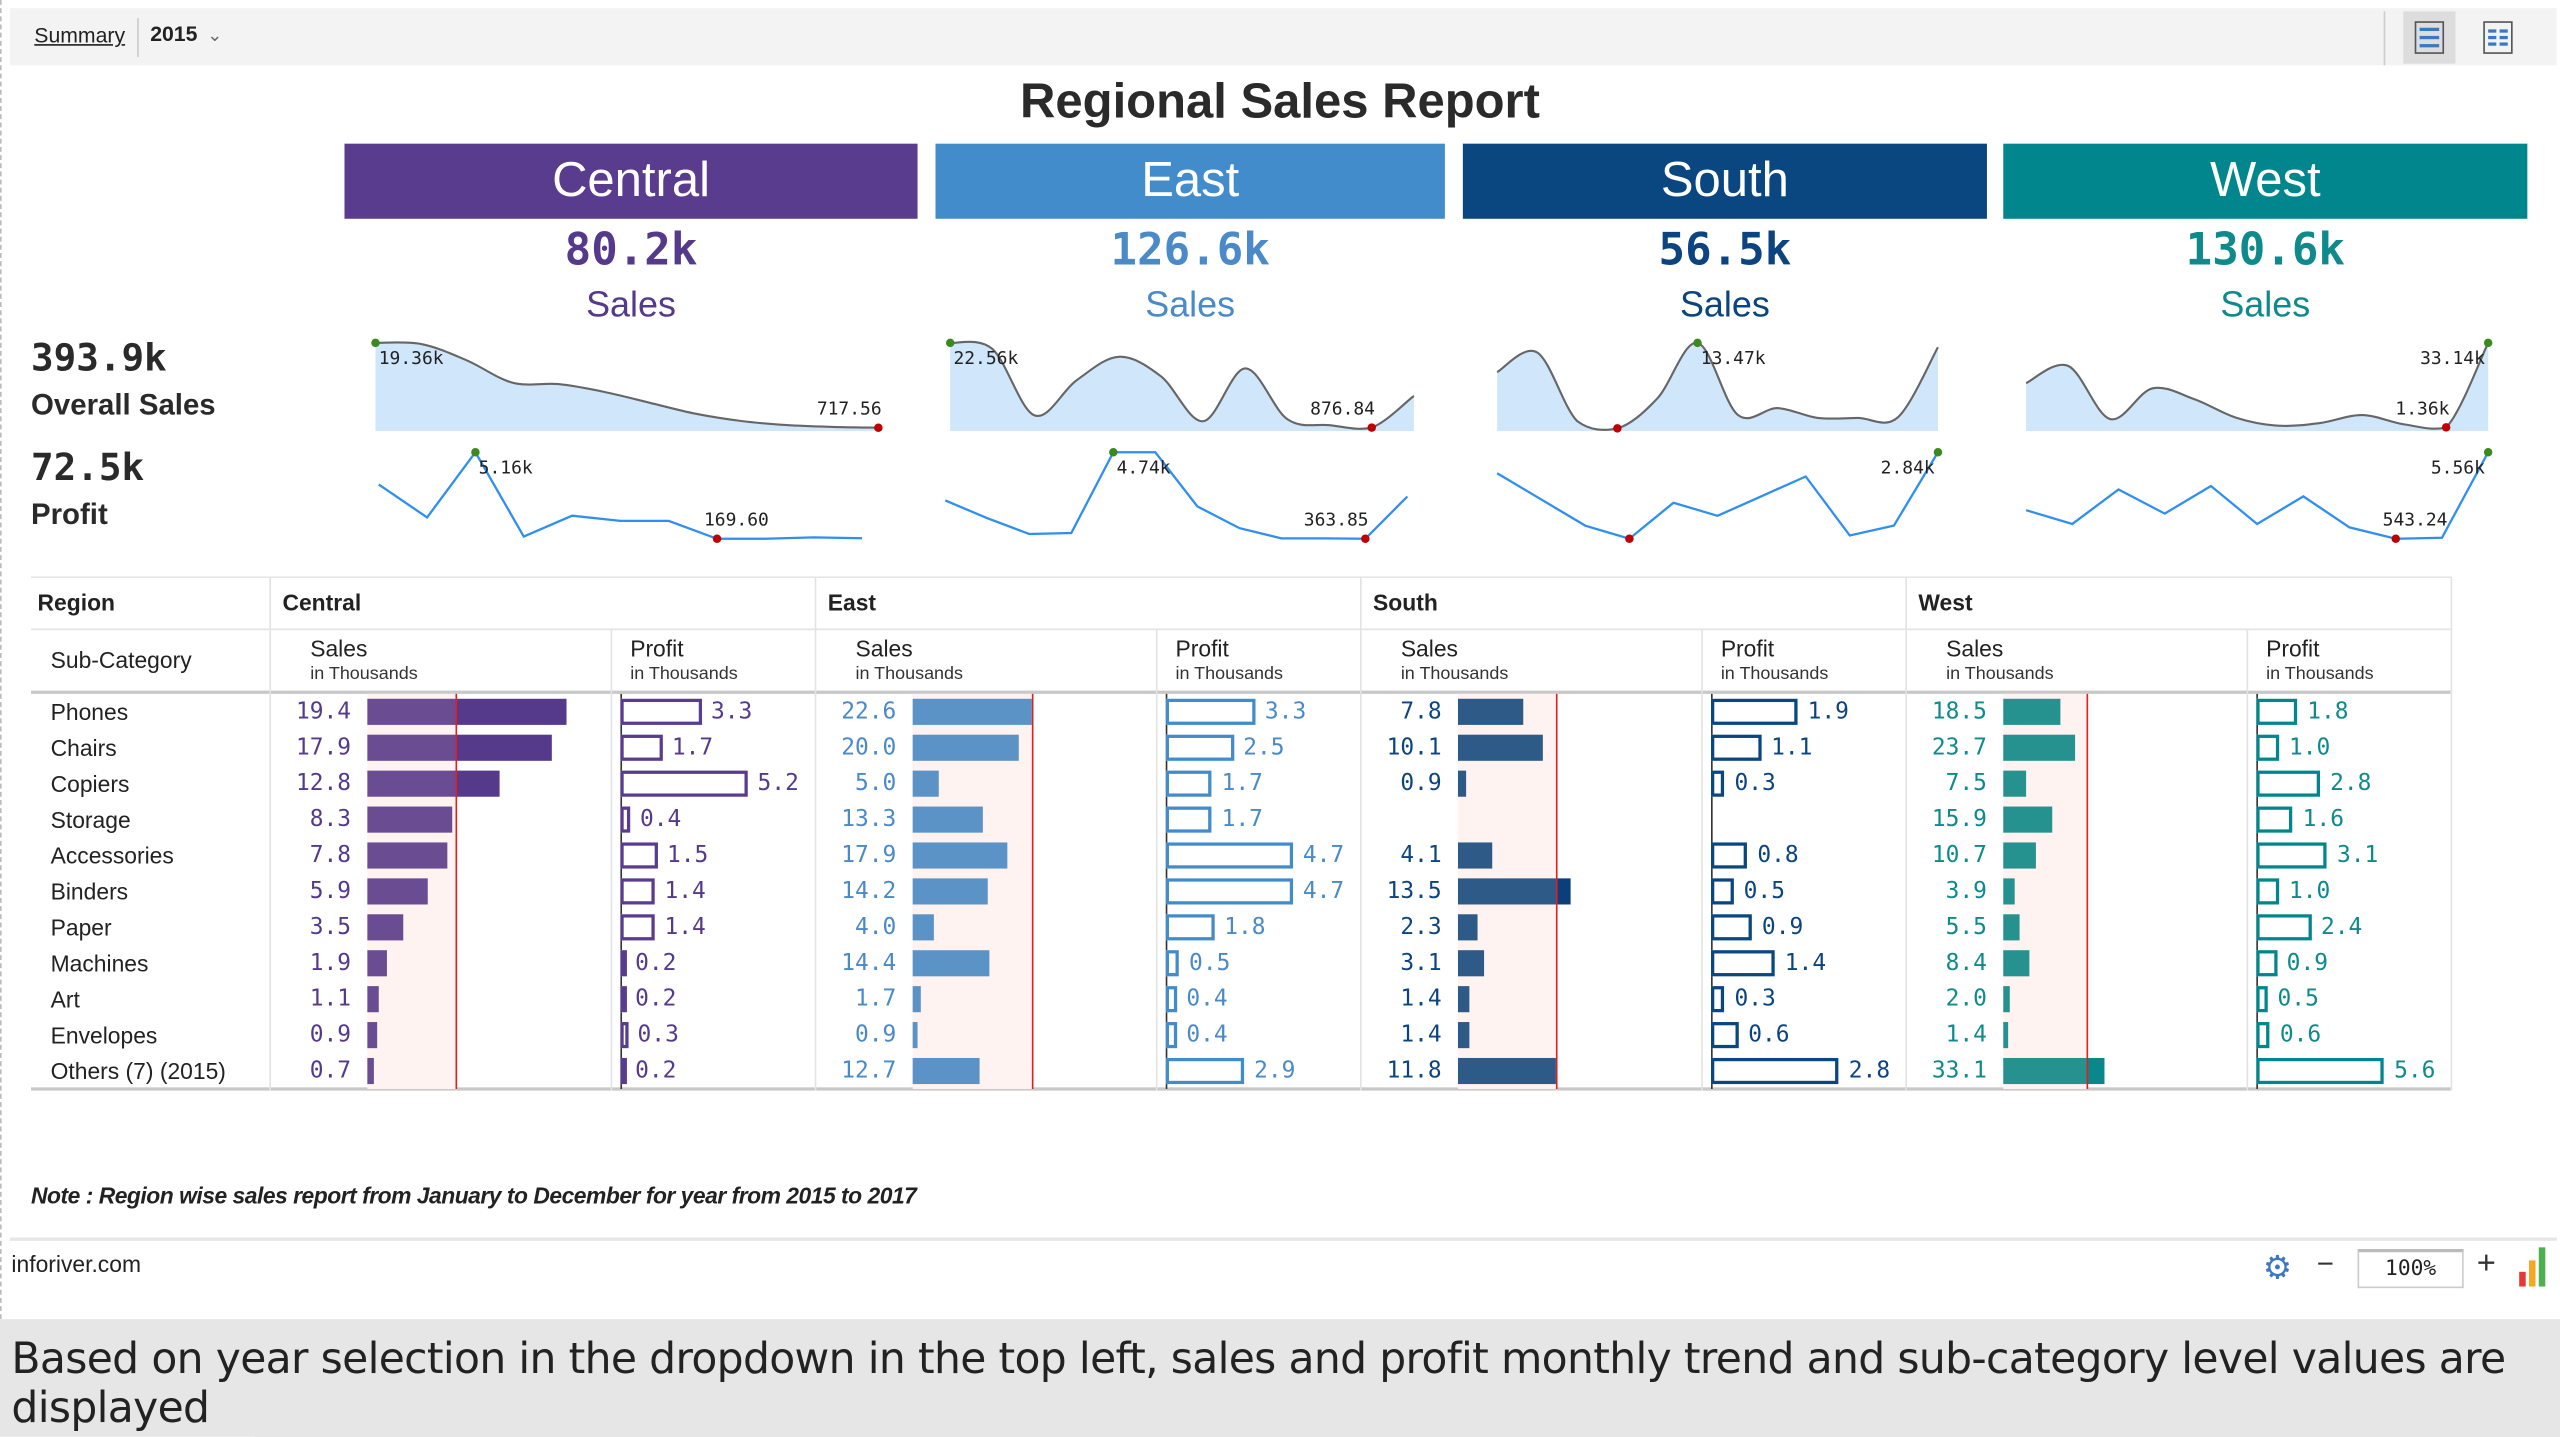  Describe the element at coordinates (1405, 602) in the screenshot. I see `table-region-header-south: South` at that location.